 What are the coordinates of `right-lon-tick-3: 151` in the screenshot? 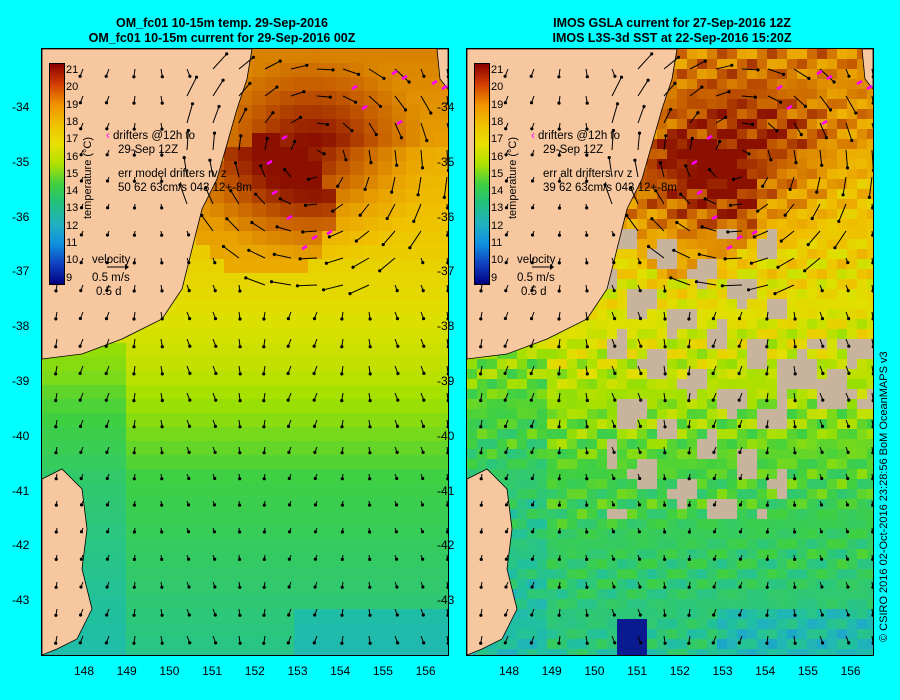 It's located at (637, 671).